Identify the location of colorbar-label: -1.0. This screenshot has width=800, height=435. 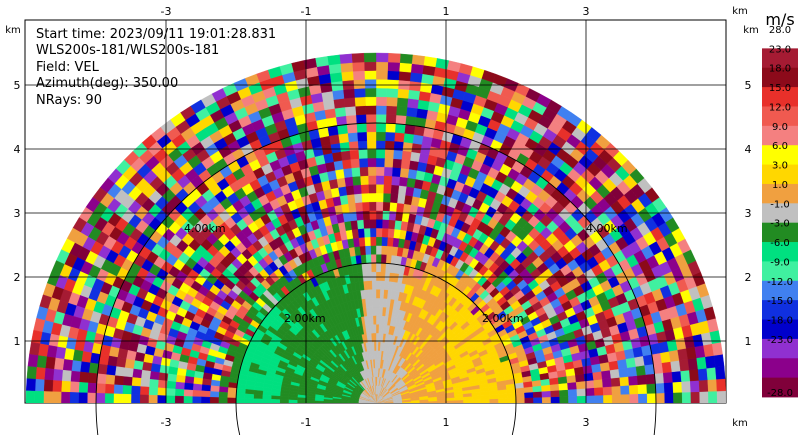
(780, 204).